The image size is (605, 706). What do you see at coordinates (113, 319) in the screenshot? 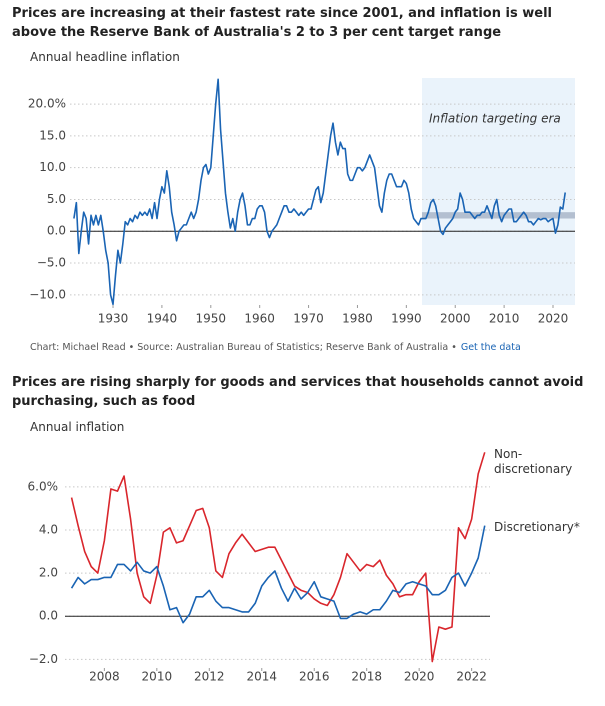
I see `x-tick-label: 1930` at bounding box center [113, 319].